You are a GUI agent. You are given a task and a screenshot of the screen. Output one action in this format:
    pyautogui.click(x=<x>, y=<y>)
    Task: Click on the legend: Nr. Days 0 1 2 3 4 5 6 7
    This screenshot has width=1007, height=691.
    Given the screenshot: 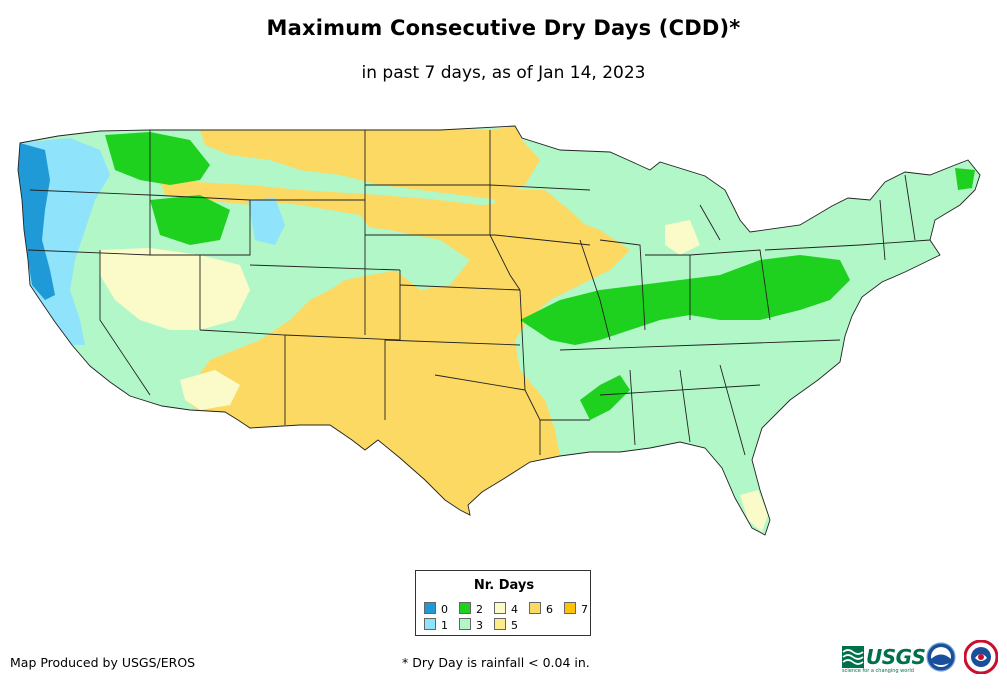 What is the action you would take?
    pyautogui.click(x=503, y=603)
    